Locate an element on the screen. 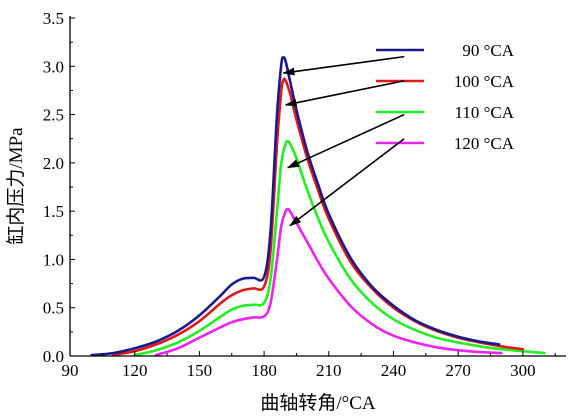 Image resolution: width=580 pixels, height=416 pixels. legend-label: 90 °CA is located at coordinates (488, 50).